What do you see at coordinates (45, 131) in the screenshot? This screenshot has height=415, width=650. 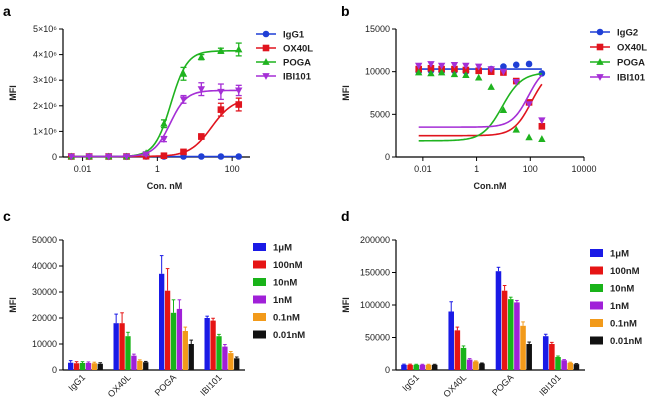 I see `y-tick-label: 1×10⁶` at bounding box center [45, 131].